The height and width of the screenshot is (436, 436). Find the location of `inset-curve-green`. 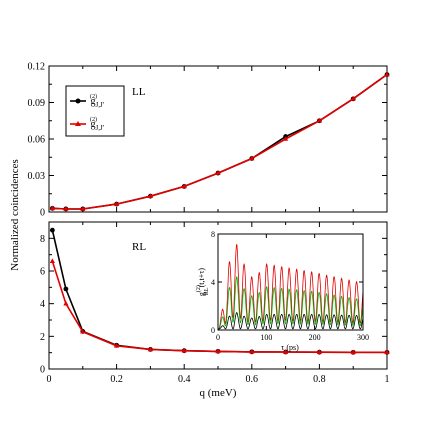

inset-curve-green is located at coordinates (290, 303).